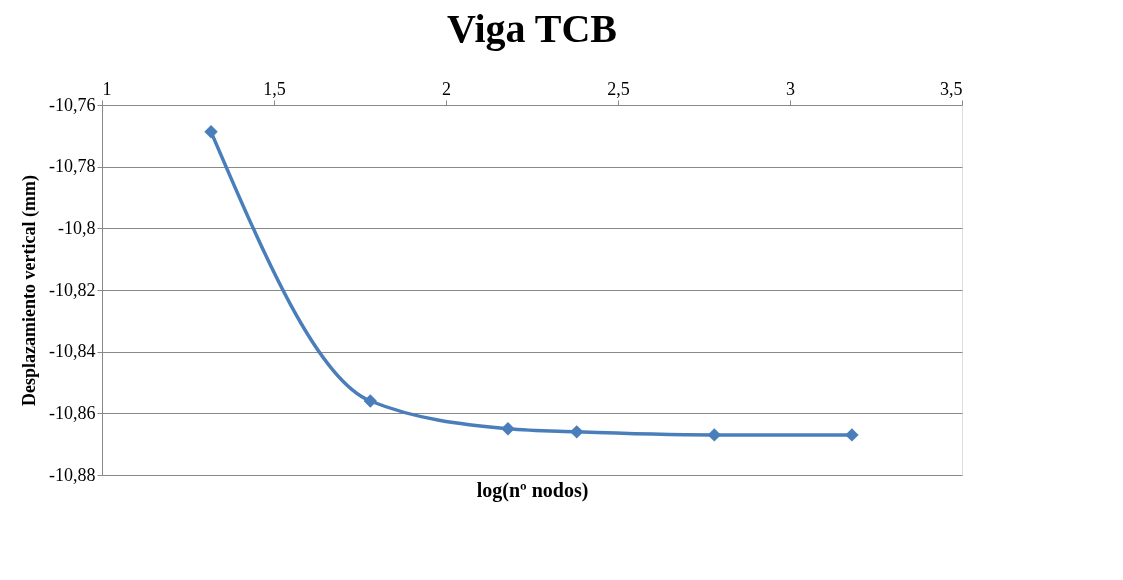  What do you see at coordinates (72, 474) in the screenshot?
I see `y-tick-label: -10,88` at bounding box center [72, 474].